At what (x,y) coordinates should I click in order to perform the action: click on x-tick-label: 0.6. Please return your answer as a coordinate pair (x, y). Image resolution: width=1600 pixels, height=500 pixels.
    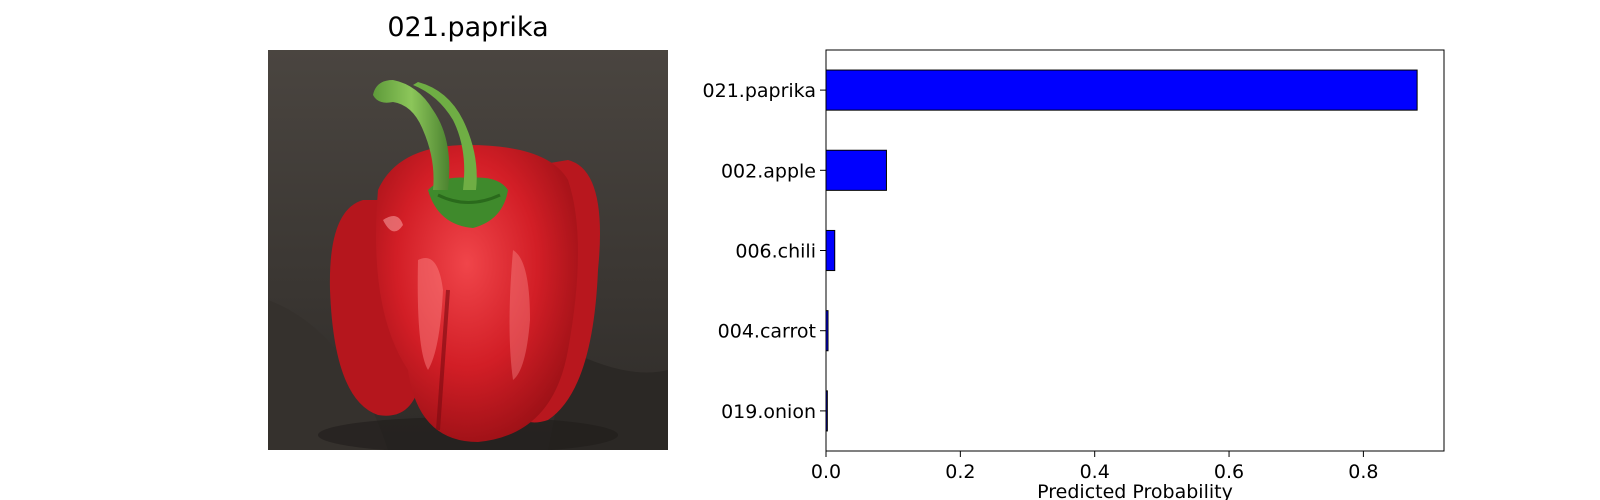
    Looking at the image, I should click on (1229, 472).